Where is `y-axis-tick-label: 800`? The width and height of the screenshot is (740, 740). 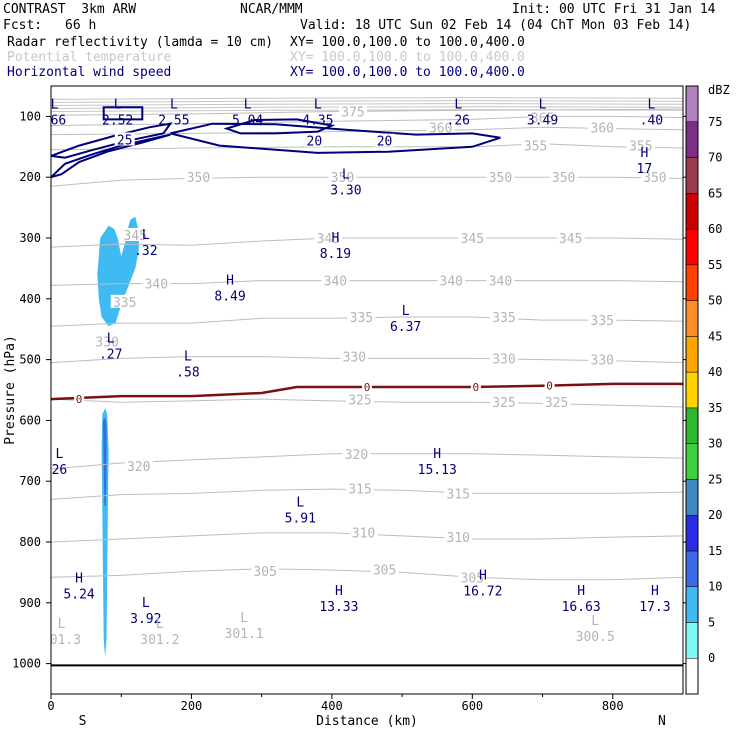 y-axis-tick-label: 800 is located at coordinates (30, 542).